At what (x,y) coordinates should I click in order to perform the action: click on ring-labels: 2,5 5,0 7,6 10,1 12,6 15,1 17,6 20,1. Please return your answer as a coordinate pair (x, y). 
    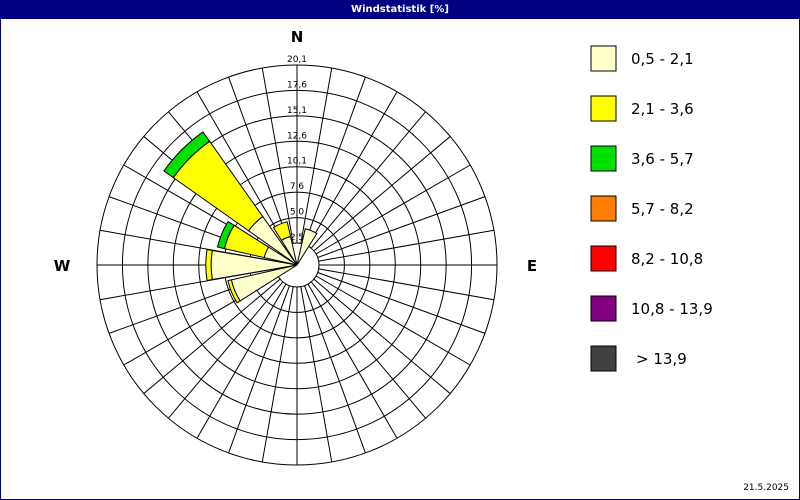
    Looking at the image, I should click on (297, 149).